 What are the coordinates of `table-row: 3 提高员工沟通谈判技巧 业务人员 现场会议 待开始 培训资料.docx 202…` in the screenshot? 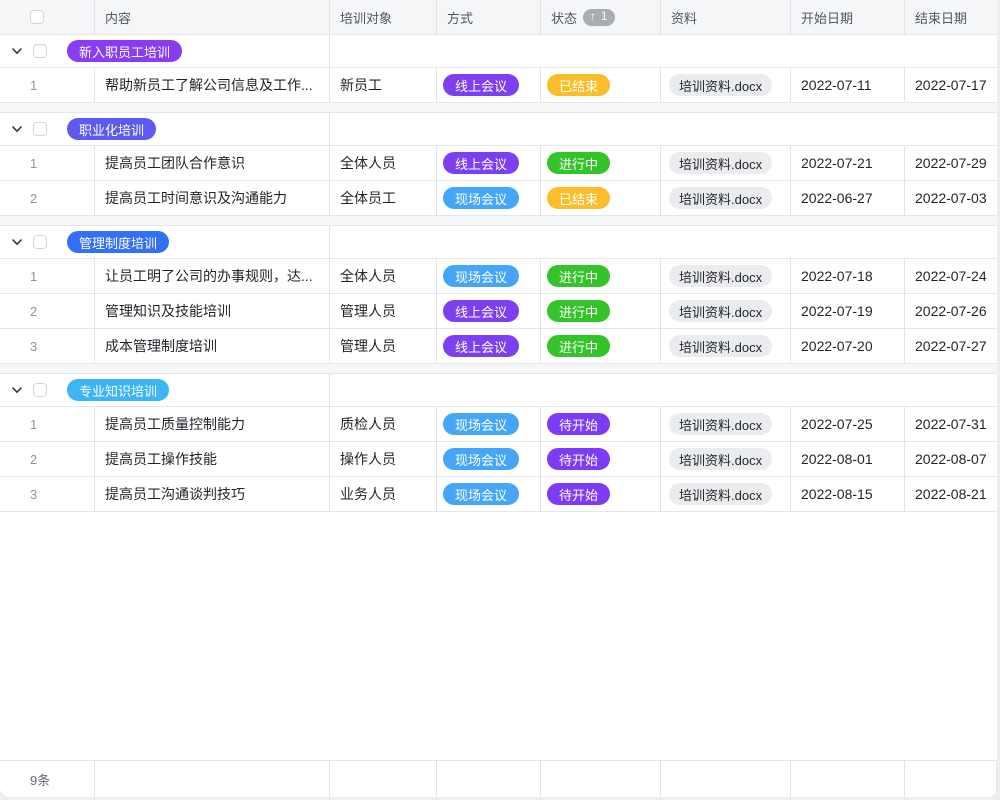 It's located at (498, 494).